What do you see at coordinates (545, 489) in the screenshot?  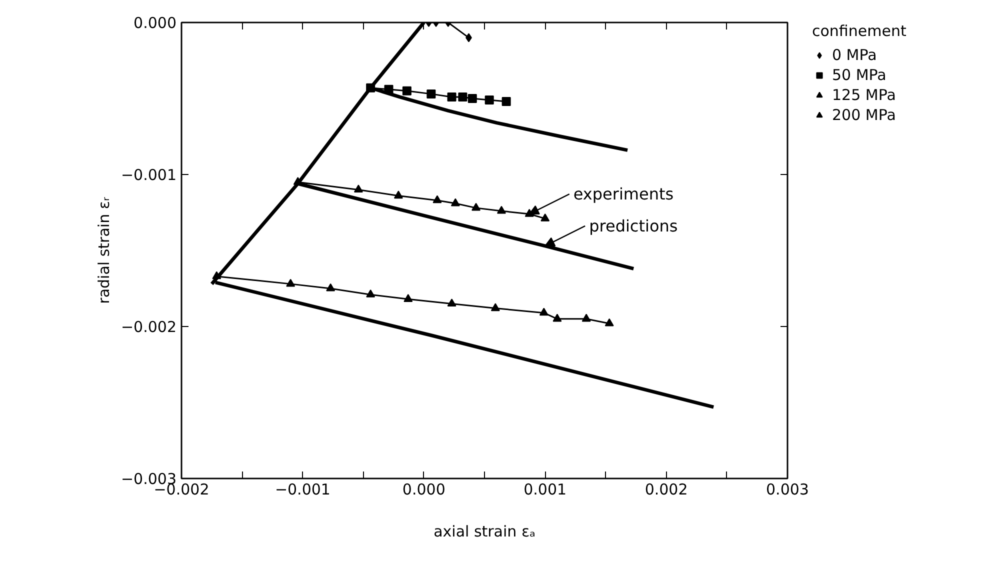 I see `x-tick-label: 0.001` at bounding box center [545, 489].